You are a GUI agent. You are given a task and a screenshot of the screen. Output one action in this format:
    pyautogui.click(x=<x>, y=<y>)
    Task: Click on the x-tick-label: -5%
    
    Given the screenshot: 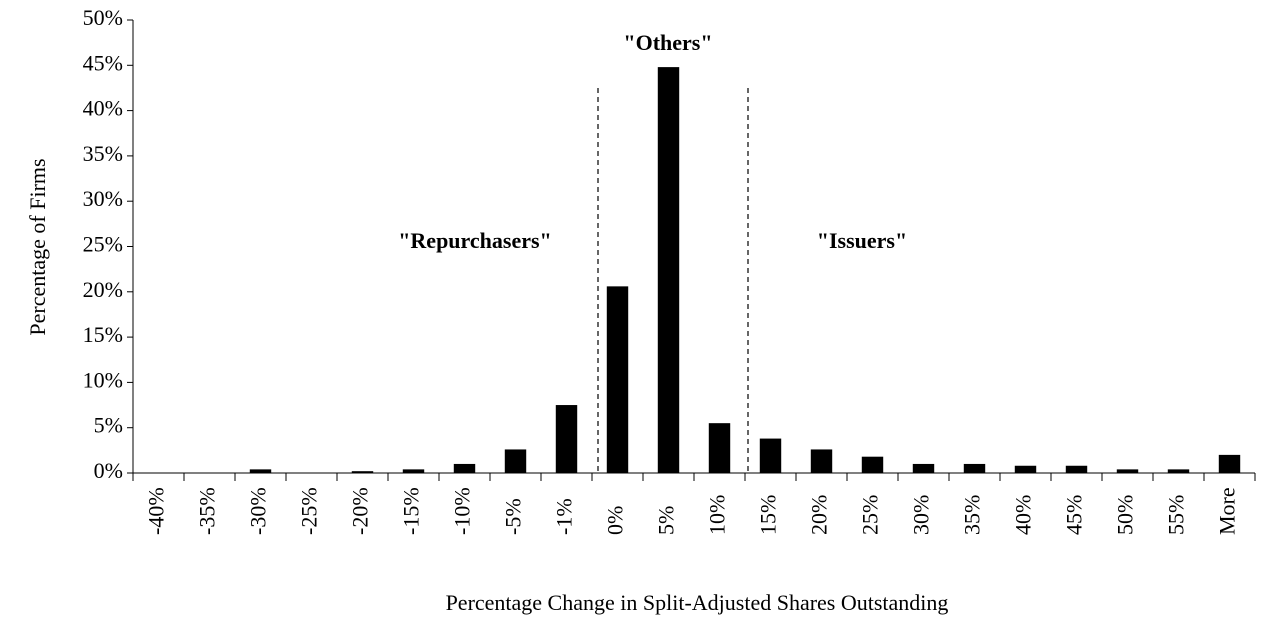 What is the action you would take?
    pyautogui.click(x=513, y=516)
    